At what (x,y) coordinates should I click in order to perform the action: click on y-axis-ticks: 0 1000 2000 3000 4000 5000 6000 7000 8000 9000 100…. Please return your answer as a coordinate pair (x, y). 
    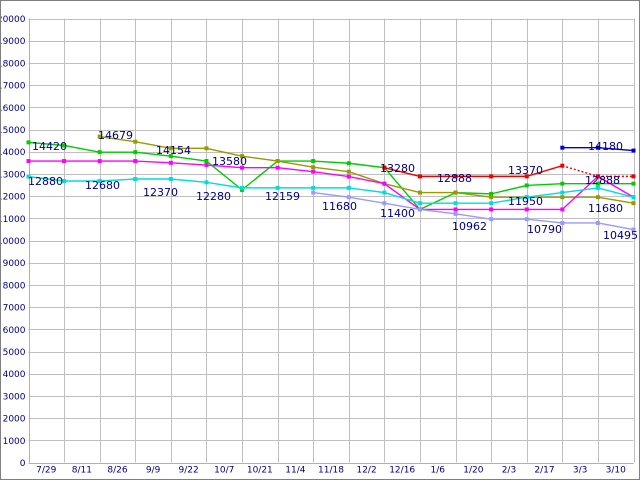
    Looking at the image, I should click on (13, 242).